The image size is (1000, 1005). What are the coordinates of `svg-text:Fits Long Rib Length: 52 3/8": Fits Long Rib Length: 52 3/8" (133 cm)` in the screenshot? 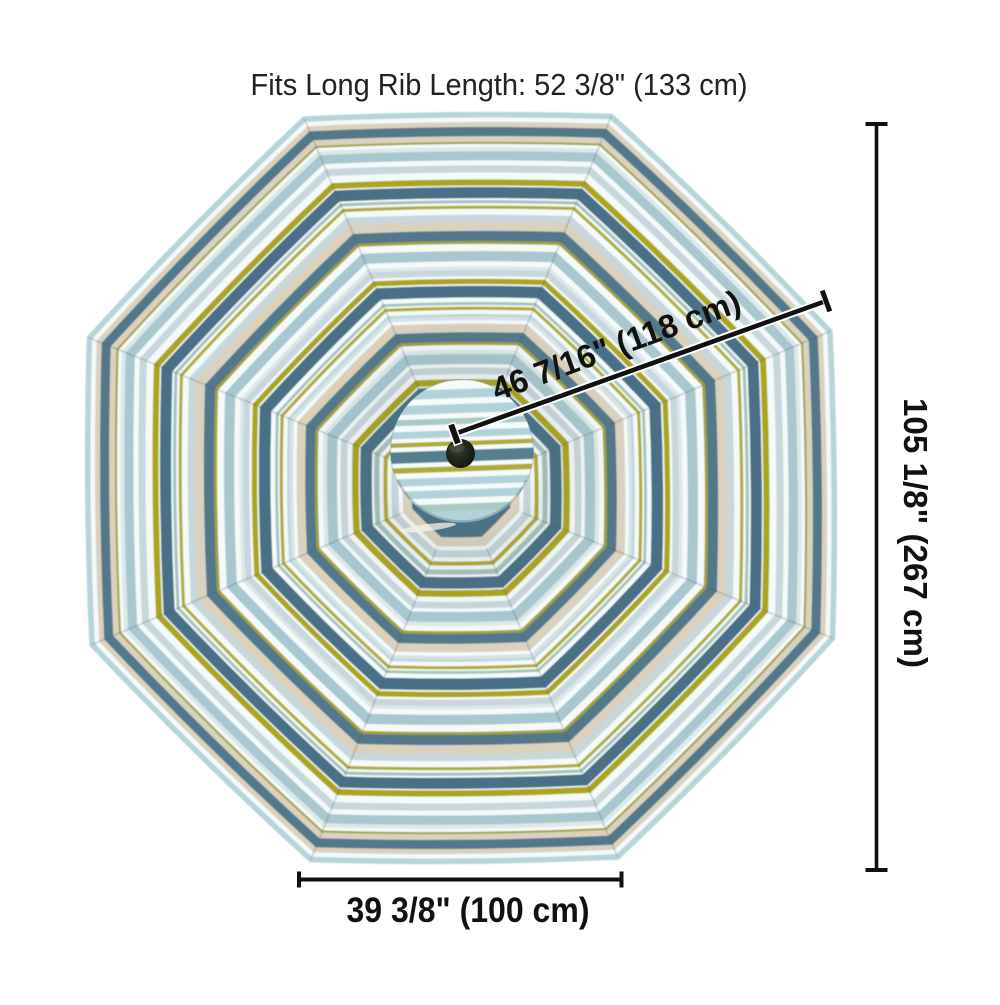 It's located at (499, 84).